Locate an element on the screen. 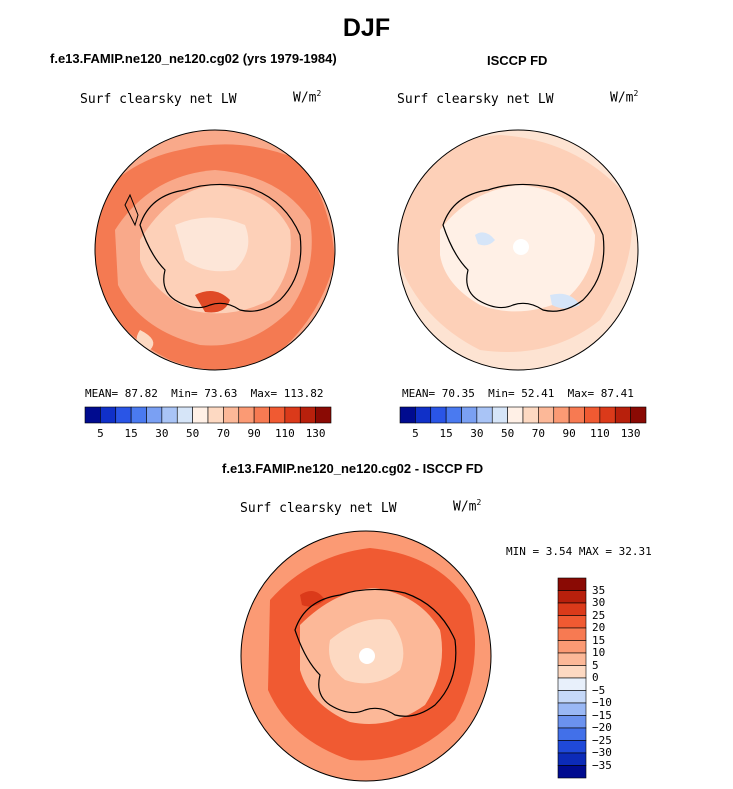 The height and width of the screenshot is (789, 733). right-min-value: 52.41 is located at coordinates (538, 393).